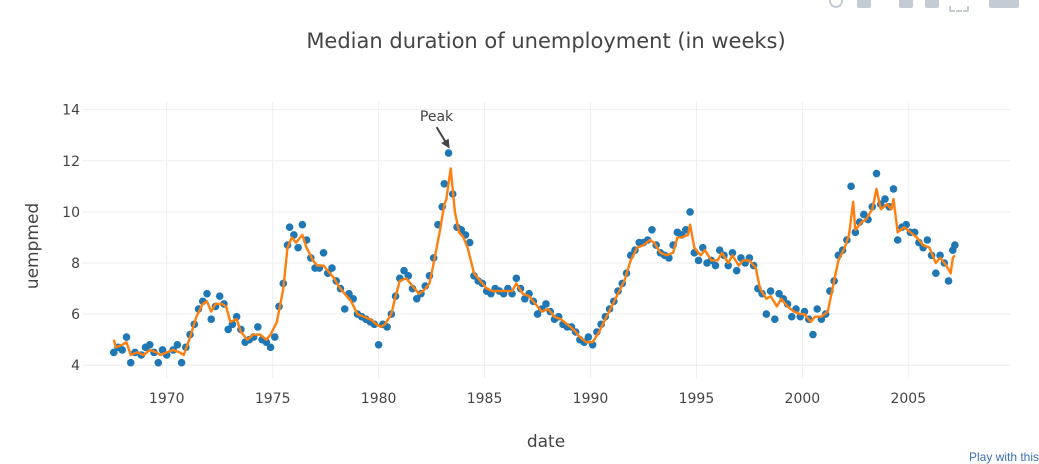 This screenshot has height=464, width=1039. I want to click on pan-icon, so click(864, 4).